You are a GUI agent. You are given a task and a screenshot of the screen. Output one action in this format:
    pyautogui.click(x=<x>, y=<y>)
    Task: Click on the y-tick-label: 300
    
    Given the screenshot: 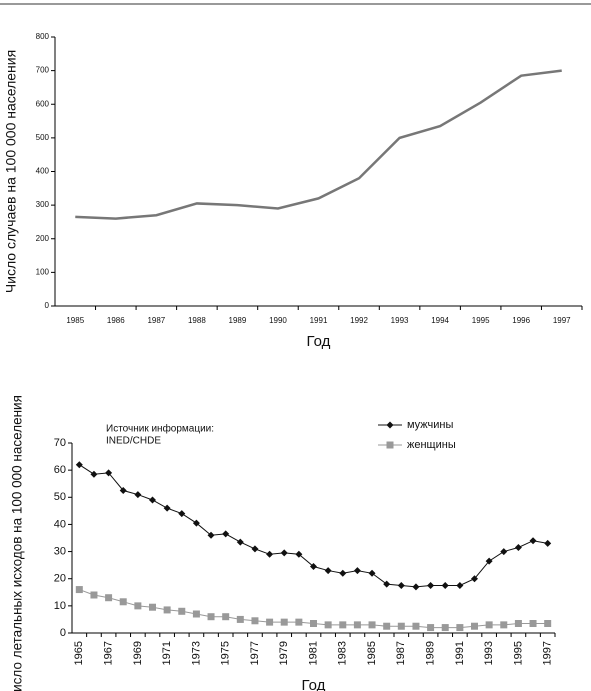 What is the action you would take?
    pyautogui.click(x=43, y=204)
    